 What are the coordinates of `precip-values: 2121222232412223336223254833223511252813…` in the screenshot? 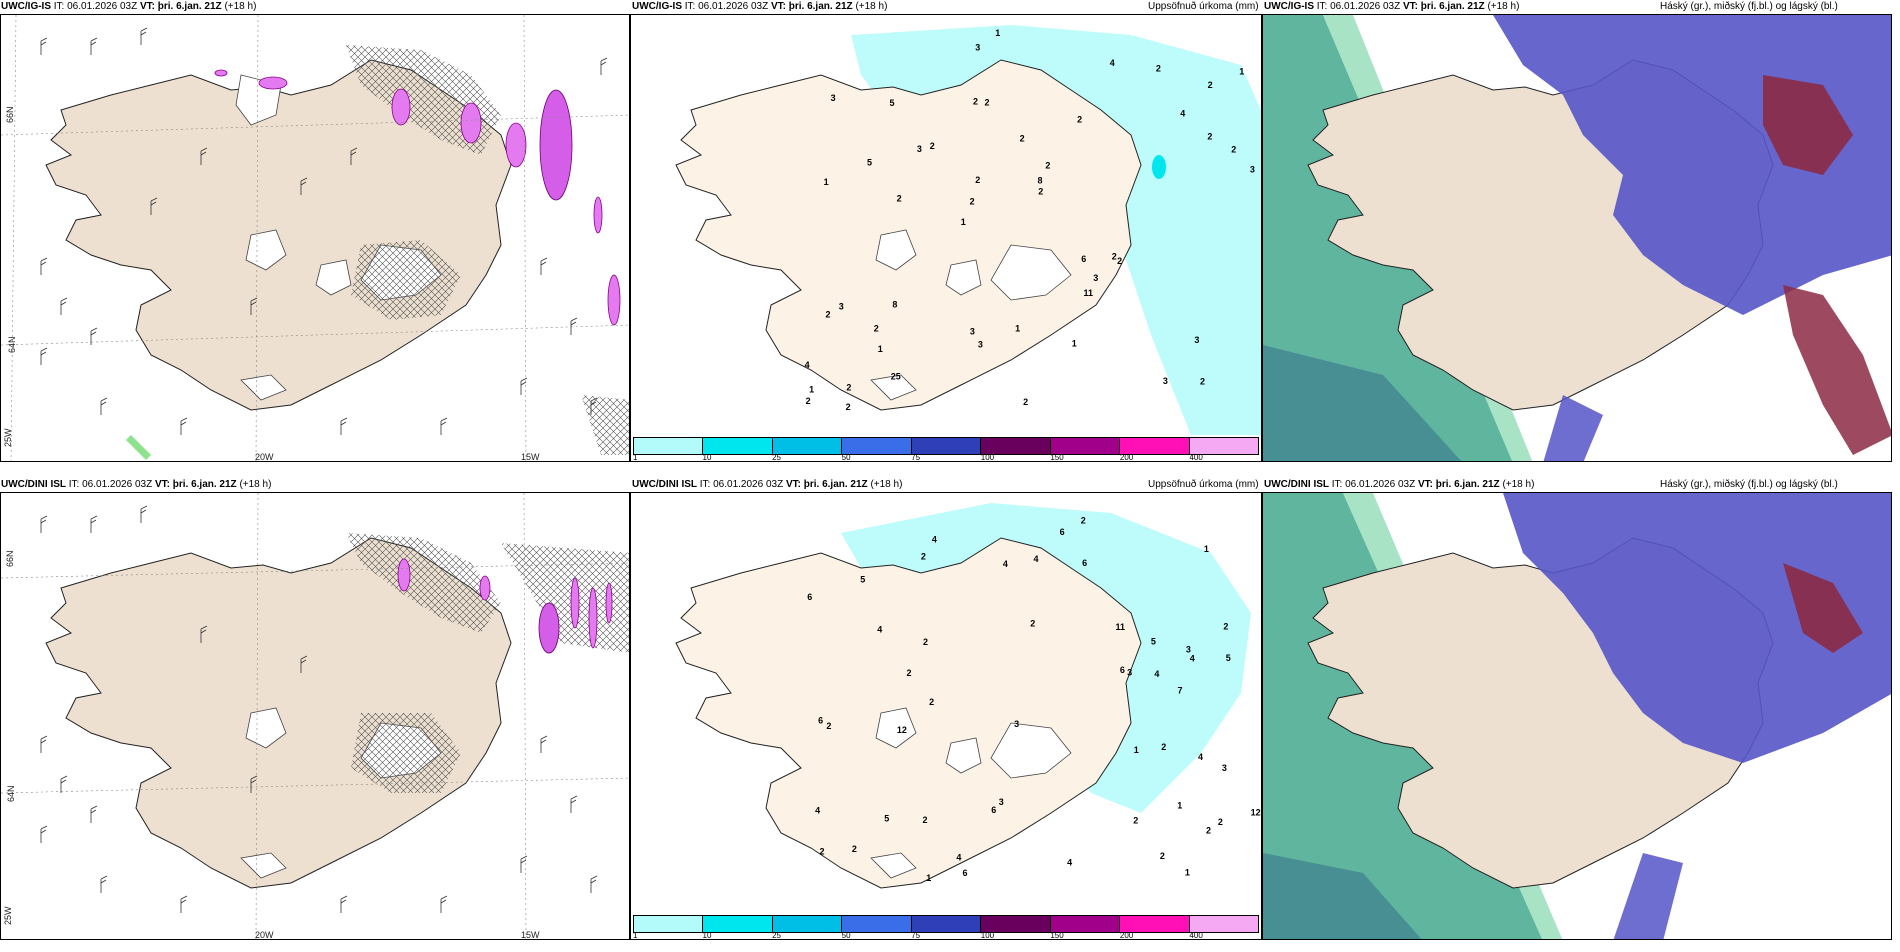 It's located at (1030, 220).